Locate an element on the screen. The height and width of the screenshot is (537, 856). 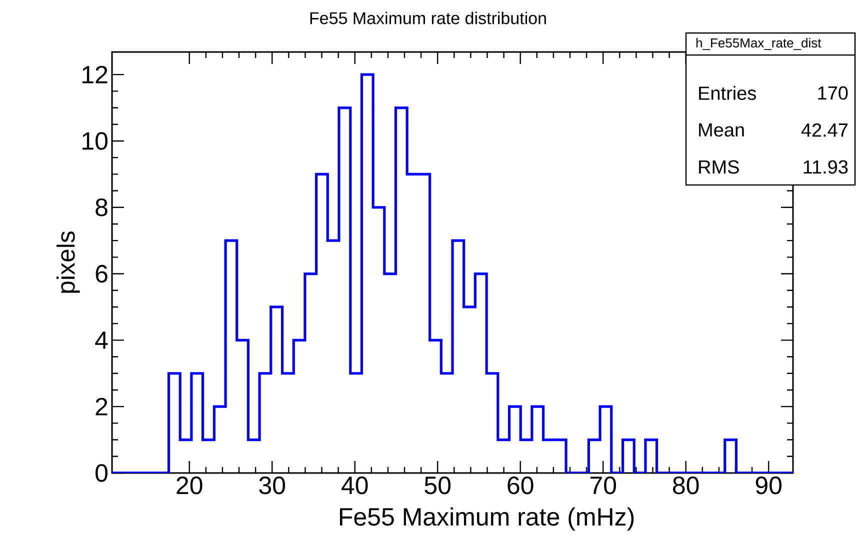
x-tick-label: 20 is located at coordinates (189, 485).